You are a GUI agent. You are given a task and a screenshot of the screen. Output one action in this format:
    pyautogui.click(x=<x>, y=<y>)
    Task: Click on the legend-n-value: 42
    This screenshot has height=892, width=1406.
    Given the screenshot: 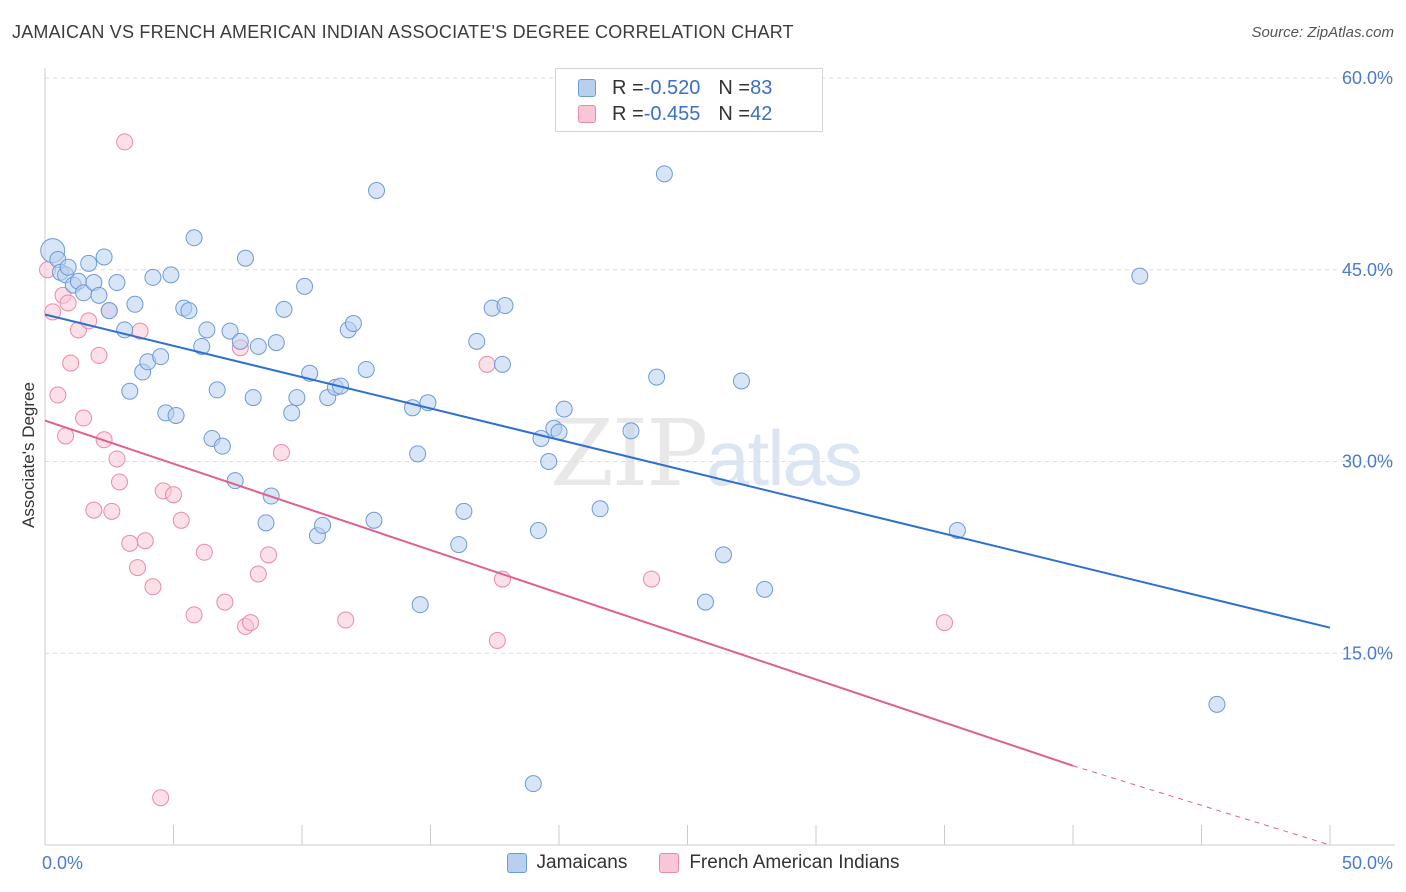 What is the action you would take?
    pyautogui.click(x=761, y=113)
    